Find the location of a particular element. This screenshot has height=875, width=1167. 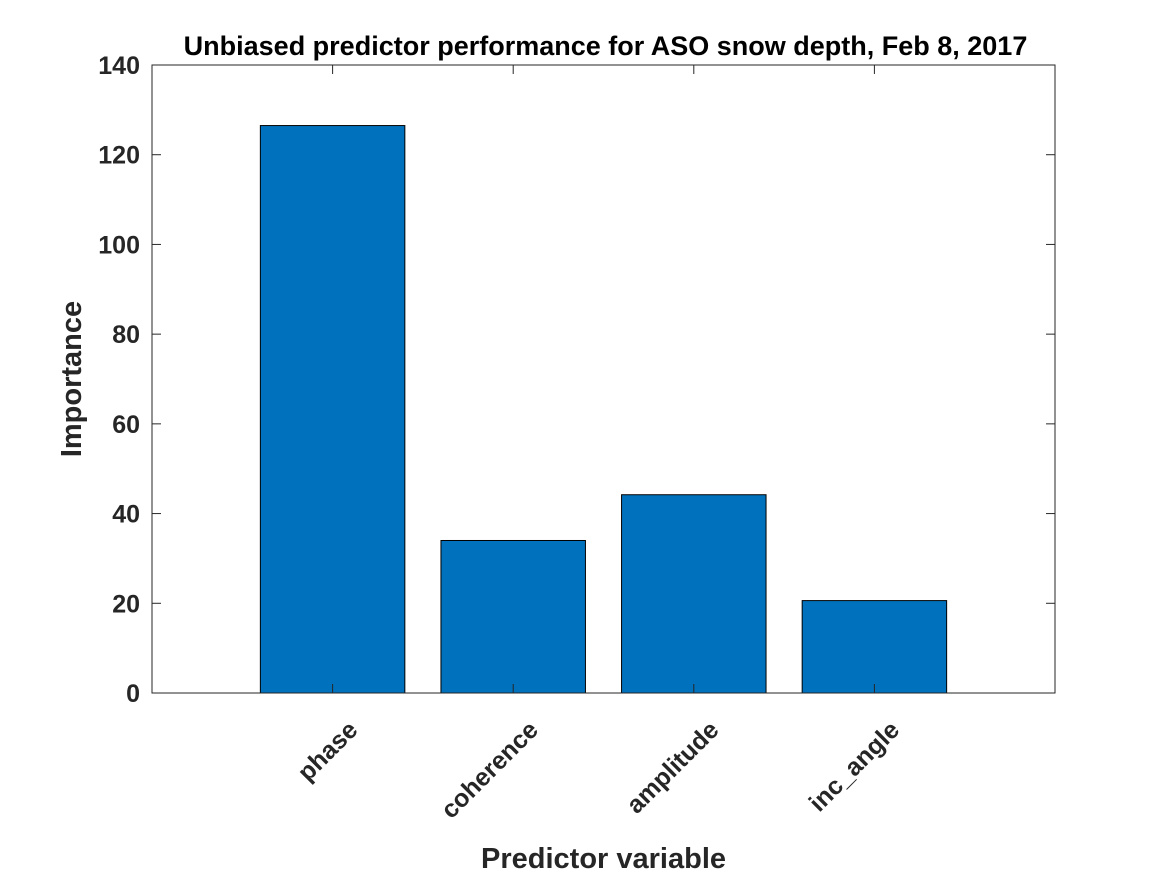

x-tick-label-phase: phase is located at coordinates (327, 751).